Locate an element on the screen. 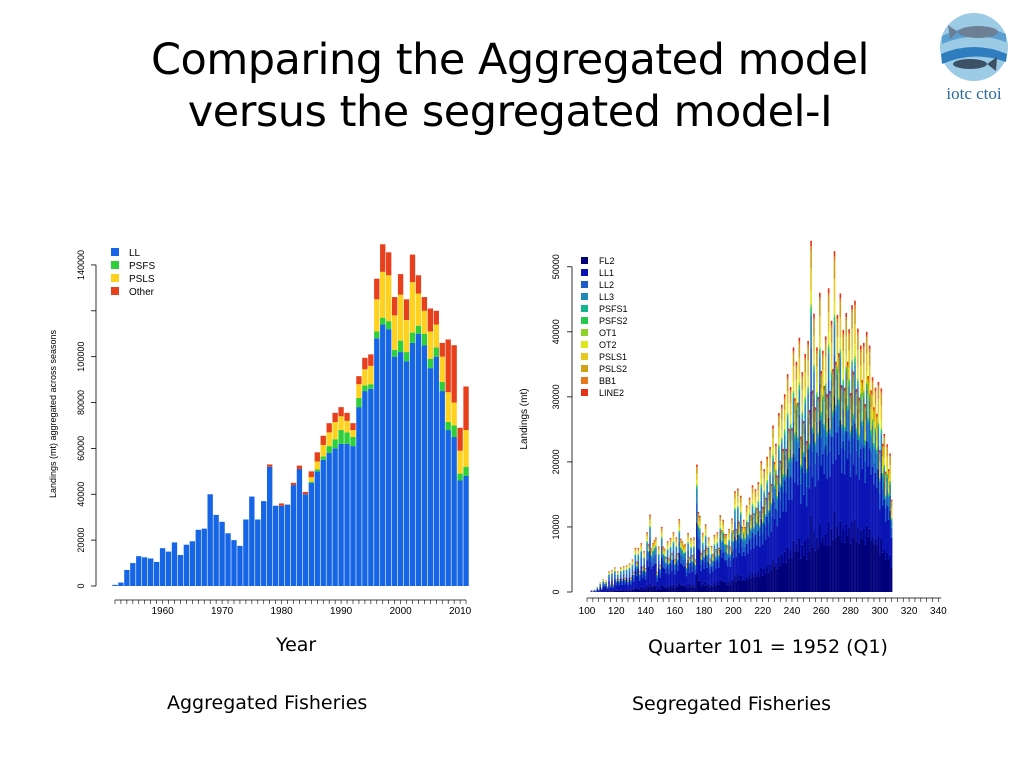 The height and width of the screenshot is (768, 1024). y-tick-label: 80000 is located at coordinates (81, 402).